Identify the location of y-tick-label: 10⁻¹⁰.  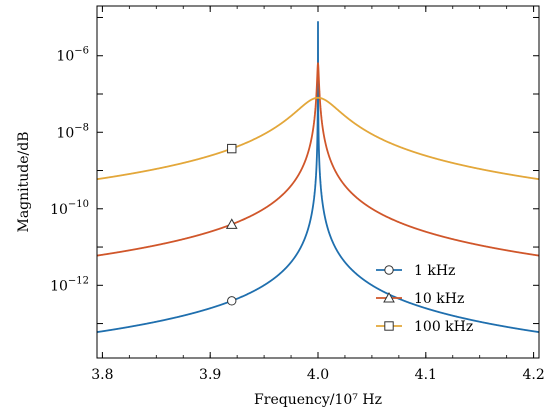
(69, 208).